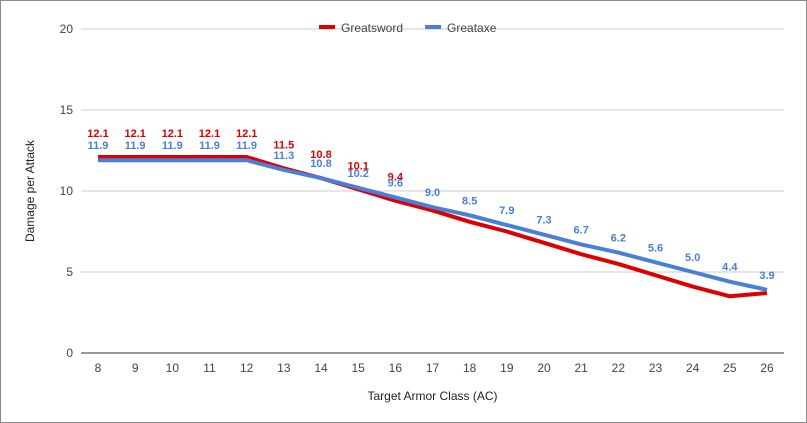  Describe the element at coordinates (692, 258) in the screenshot. I see `data-label-greataxe: 5.0` at that location.